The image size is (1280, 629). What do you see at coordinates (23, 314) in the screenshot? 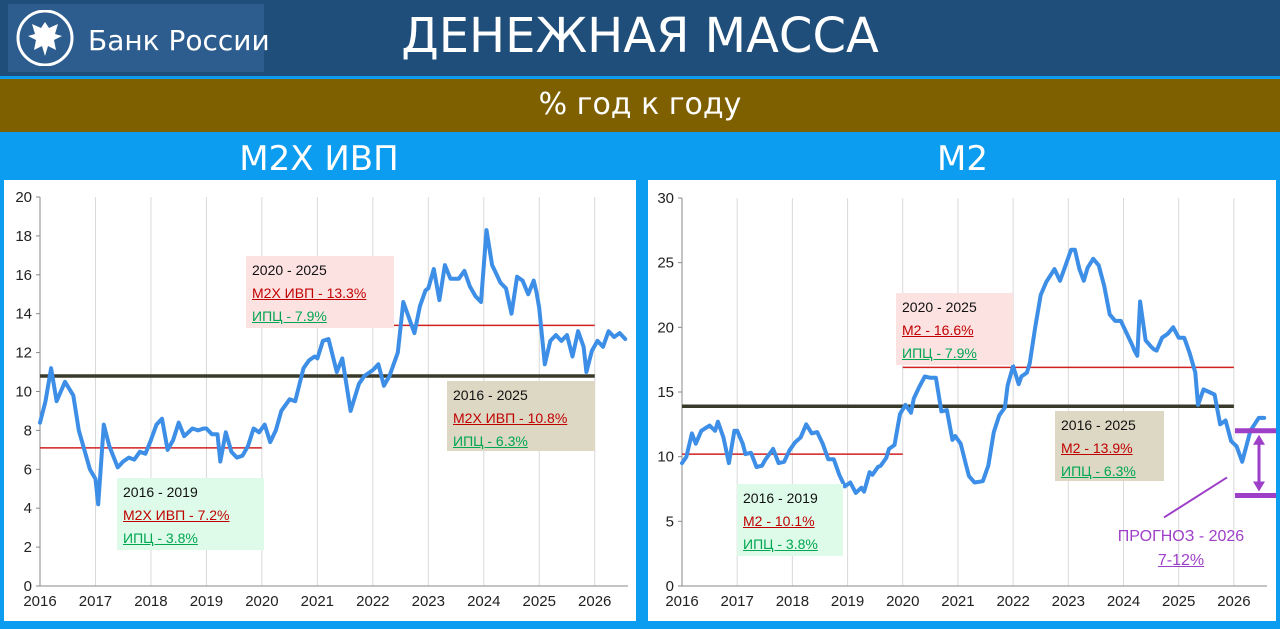
I see `y-tick-label: 14` at bounding box center [23, 314].